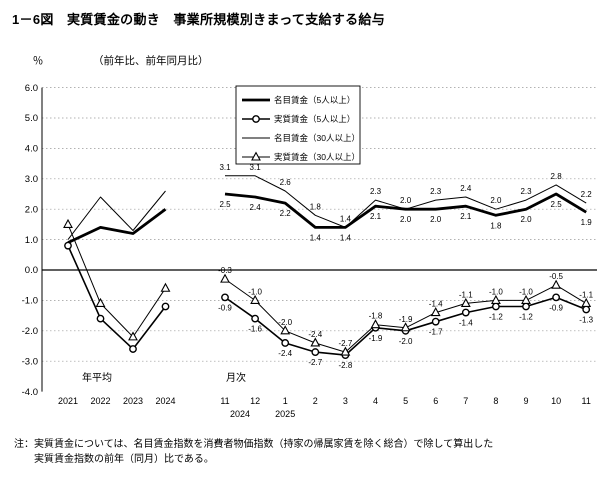 Image resolution: width=609 pixels, height=484 pixels. What do you see at coordinates (285, 322) in the screenshot?
I see `data-label: -2.0` at bounding box center [285, 322].